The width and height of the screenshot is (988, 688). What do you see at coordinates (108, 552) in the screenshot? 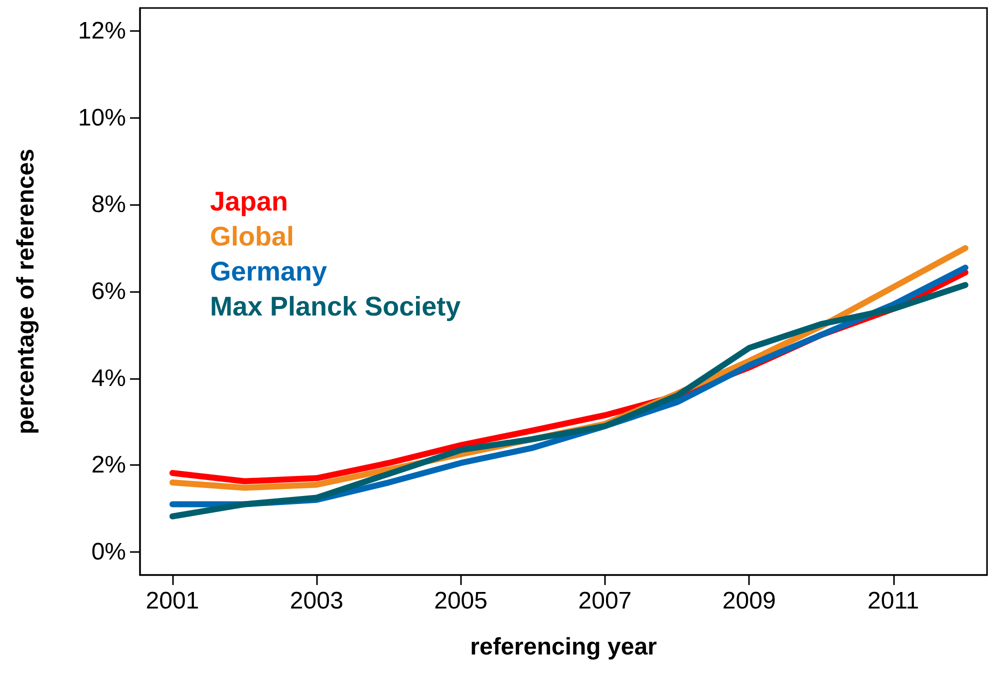
I see `y-tick-label: 0%` at bounding box center [108, 552].